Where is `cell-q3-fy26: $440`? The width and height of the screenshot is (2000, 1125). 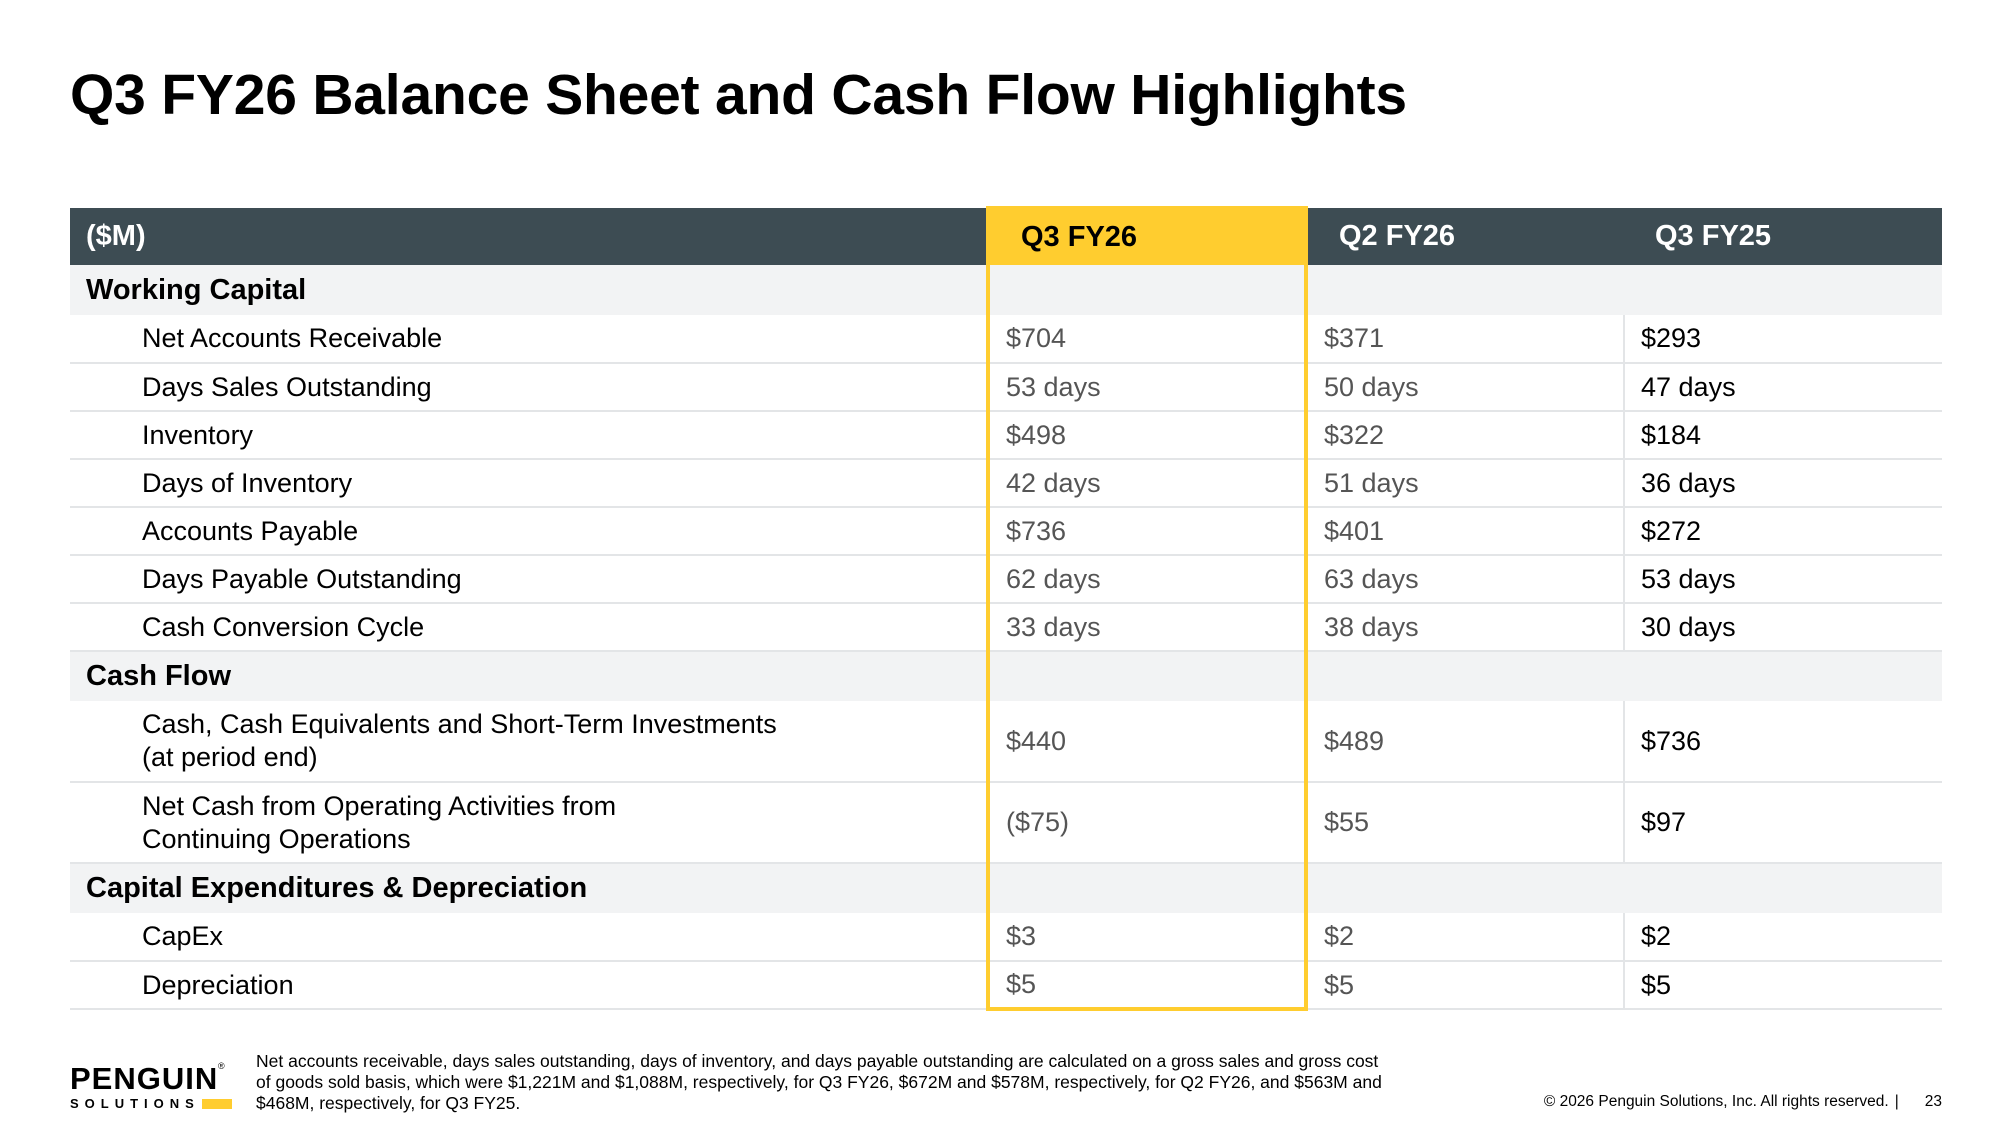
cell-q3-fy26: $440 is located at coordinates (1147, 742).